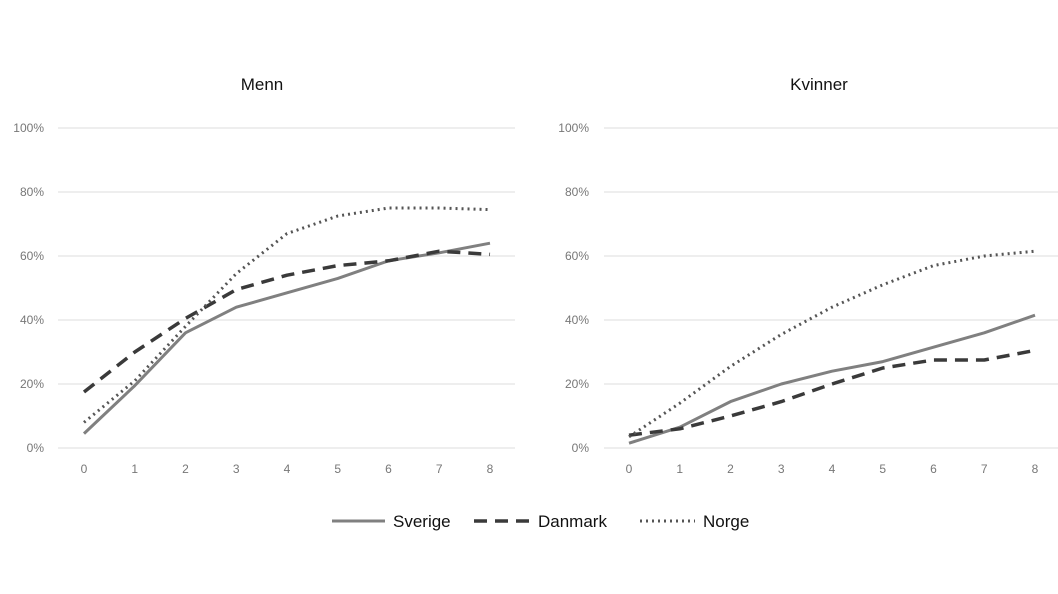 This screenshot has width=1058, height=594. Describe the element at coordinates (572, 521) in the screenshot. I see `legend-label: Danmark` at that location.